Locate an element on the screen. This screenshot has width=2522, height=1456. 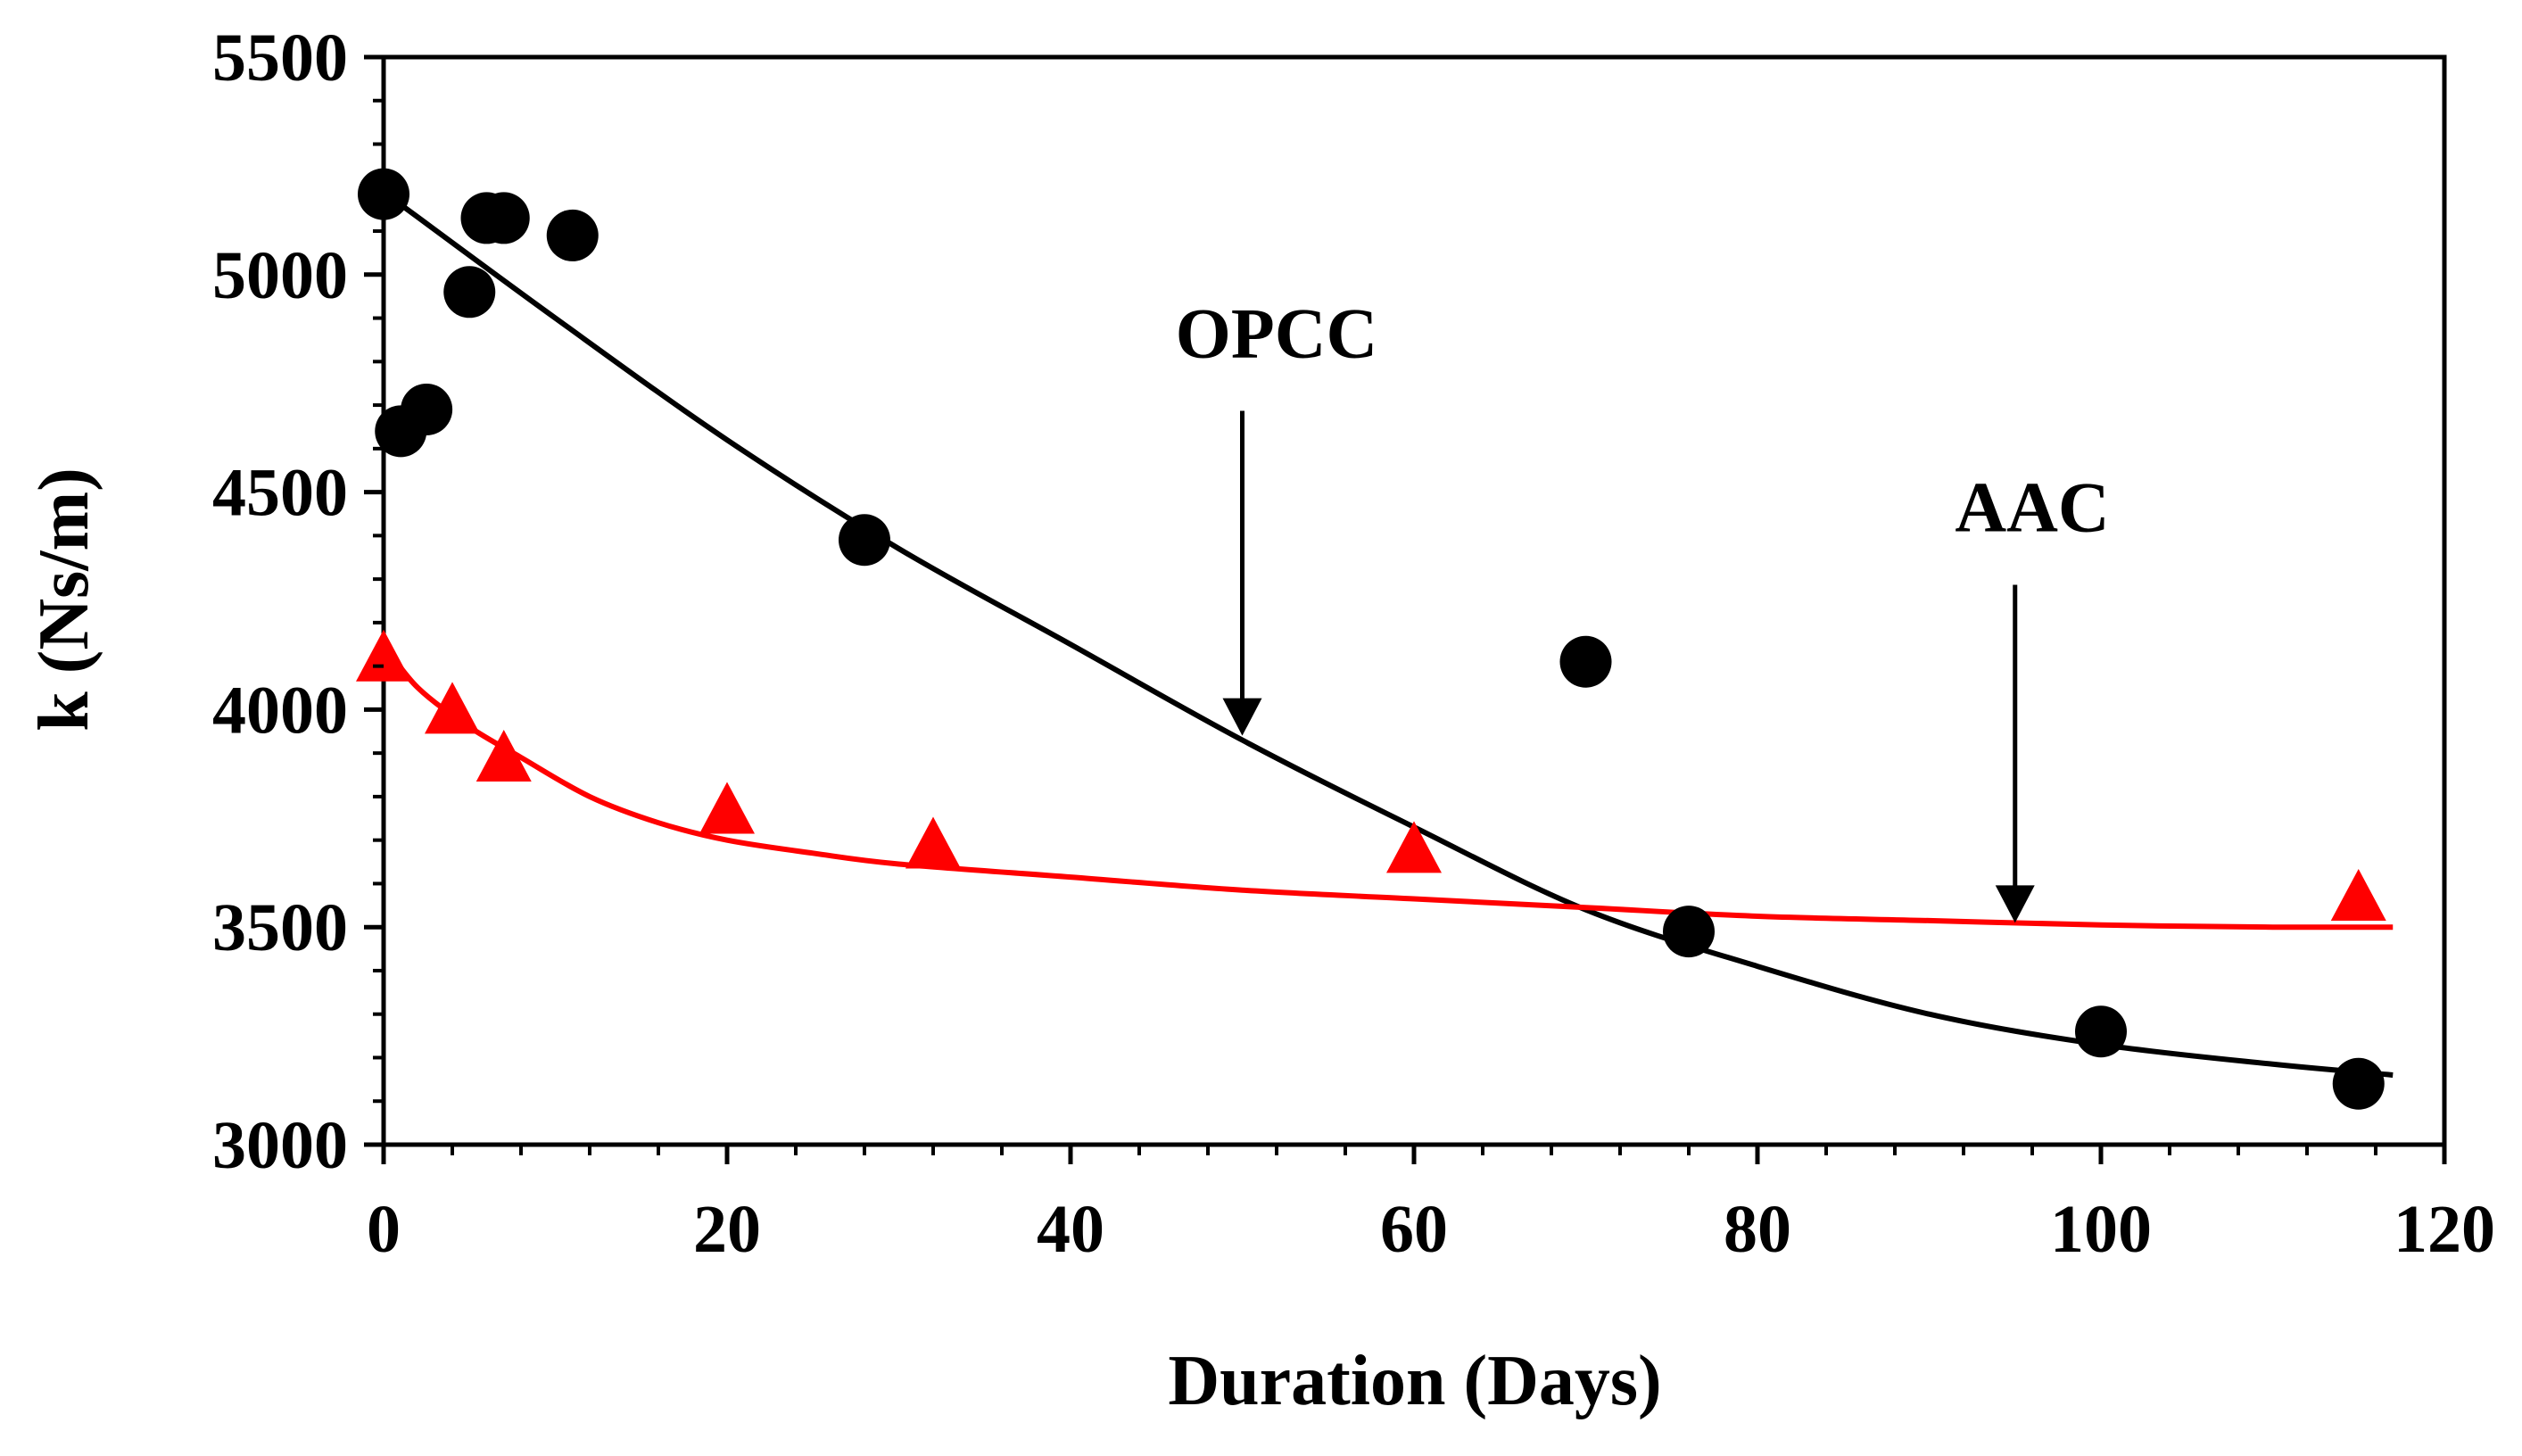
y-tick-label: 5500 is located at coordinates (280, 58).